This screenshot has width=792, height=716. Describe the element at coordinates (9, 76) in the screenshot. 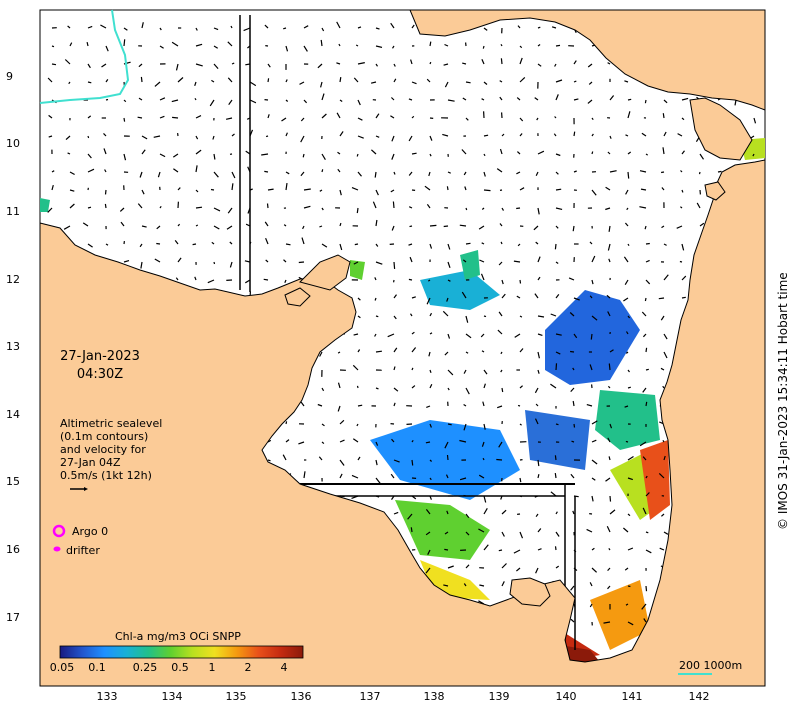

I see `lat-tick: 9` at that location.